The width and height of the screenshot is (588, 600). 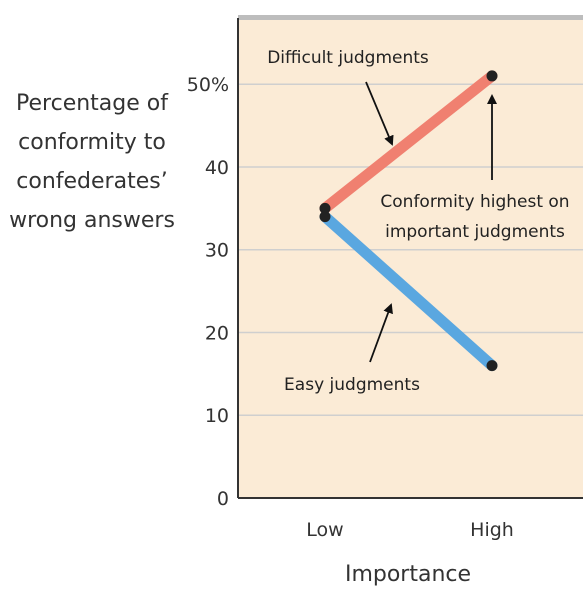 What do you see at coordinates (348, 58) in the screenshot?
I see `annotation-text: Difficult judgments` at bounding box center [348, 58].